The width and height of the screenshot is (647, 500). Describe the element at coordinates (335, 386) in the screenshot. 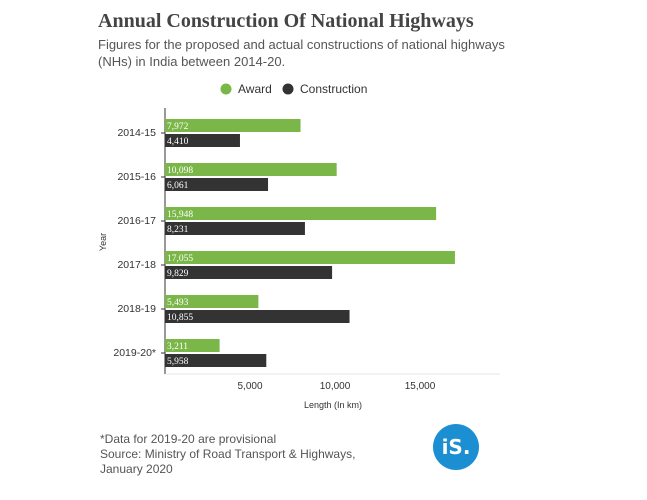

I see `x-tick-label: 10,000` at that location.